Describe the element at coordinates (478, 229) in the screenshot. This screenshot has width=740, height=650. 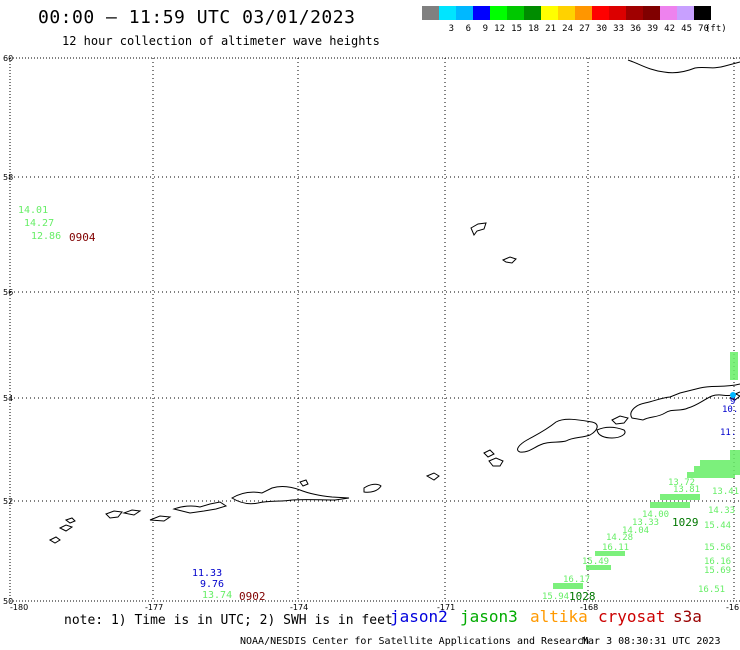
I see `pribilof-island-st-paul` at that location.